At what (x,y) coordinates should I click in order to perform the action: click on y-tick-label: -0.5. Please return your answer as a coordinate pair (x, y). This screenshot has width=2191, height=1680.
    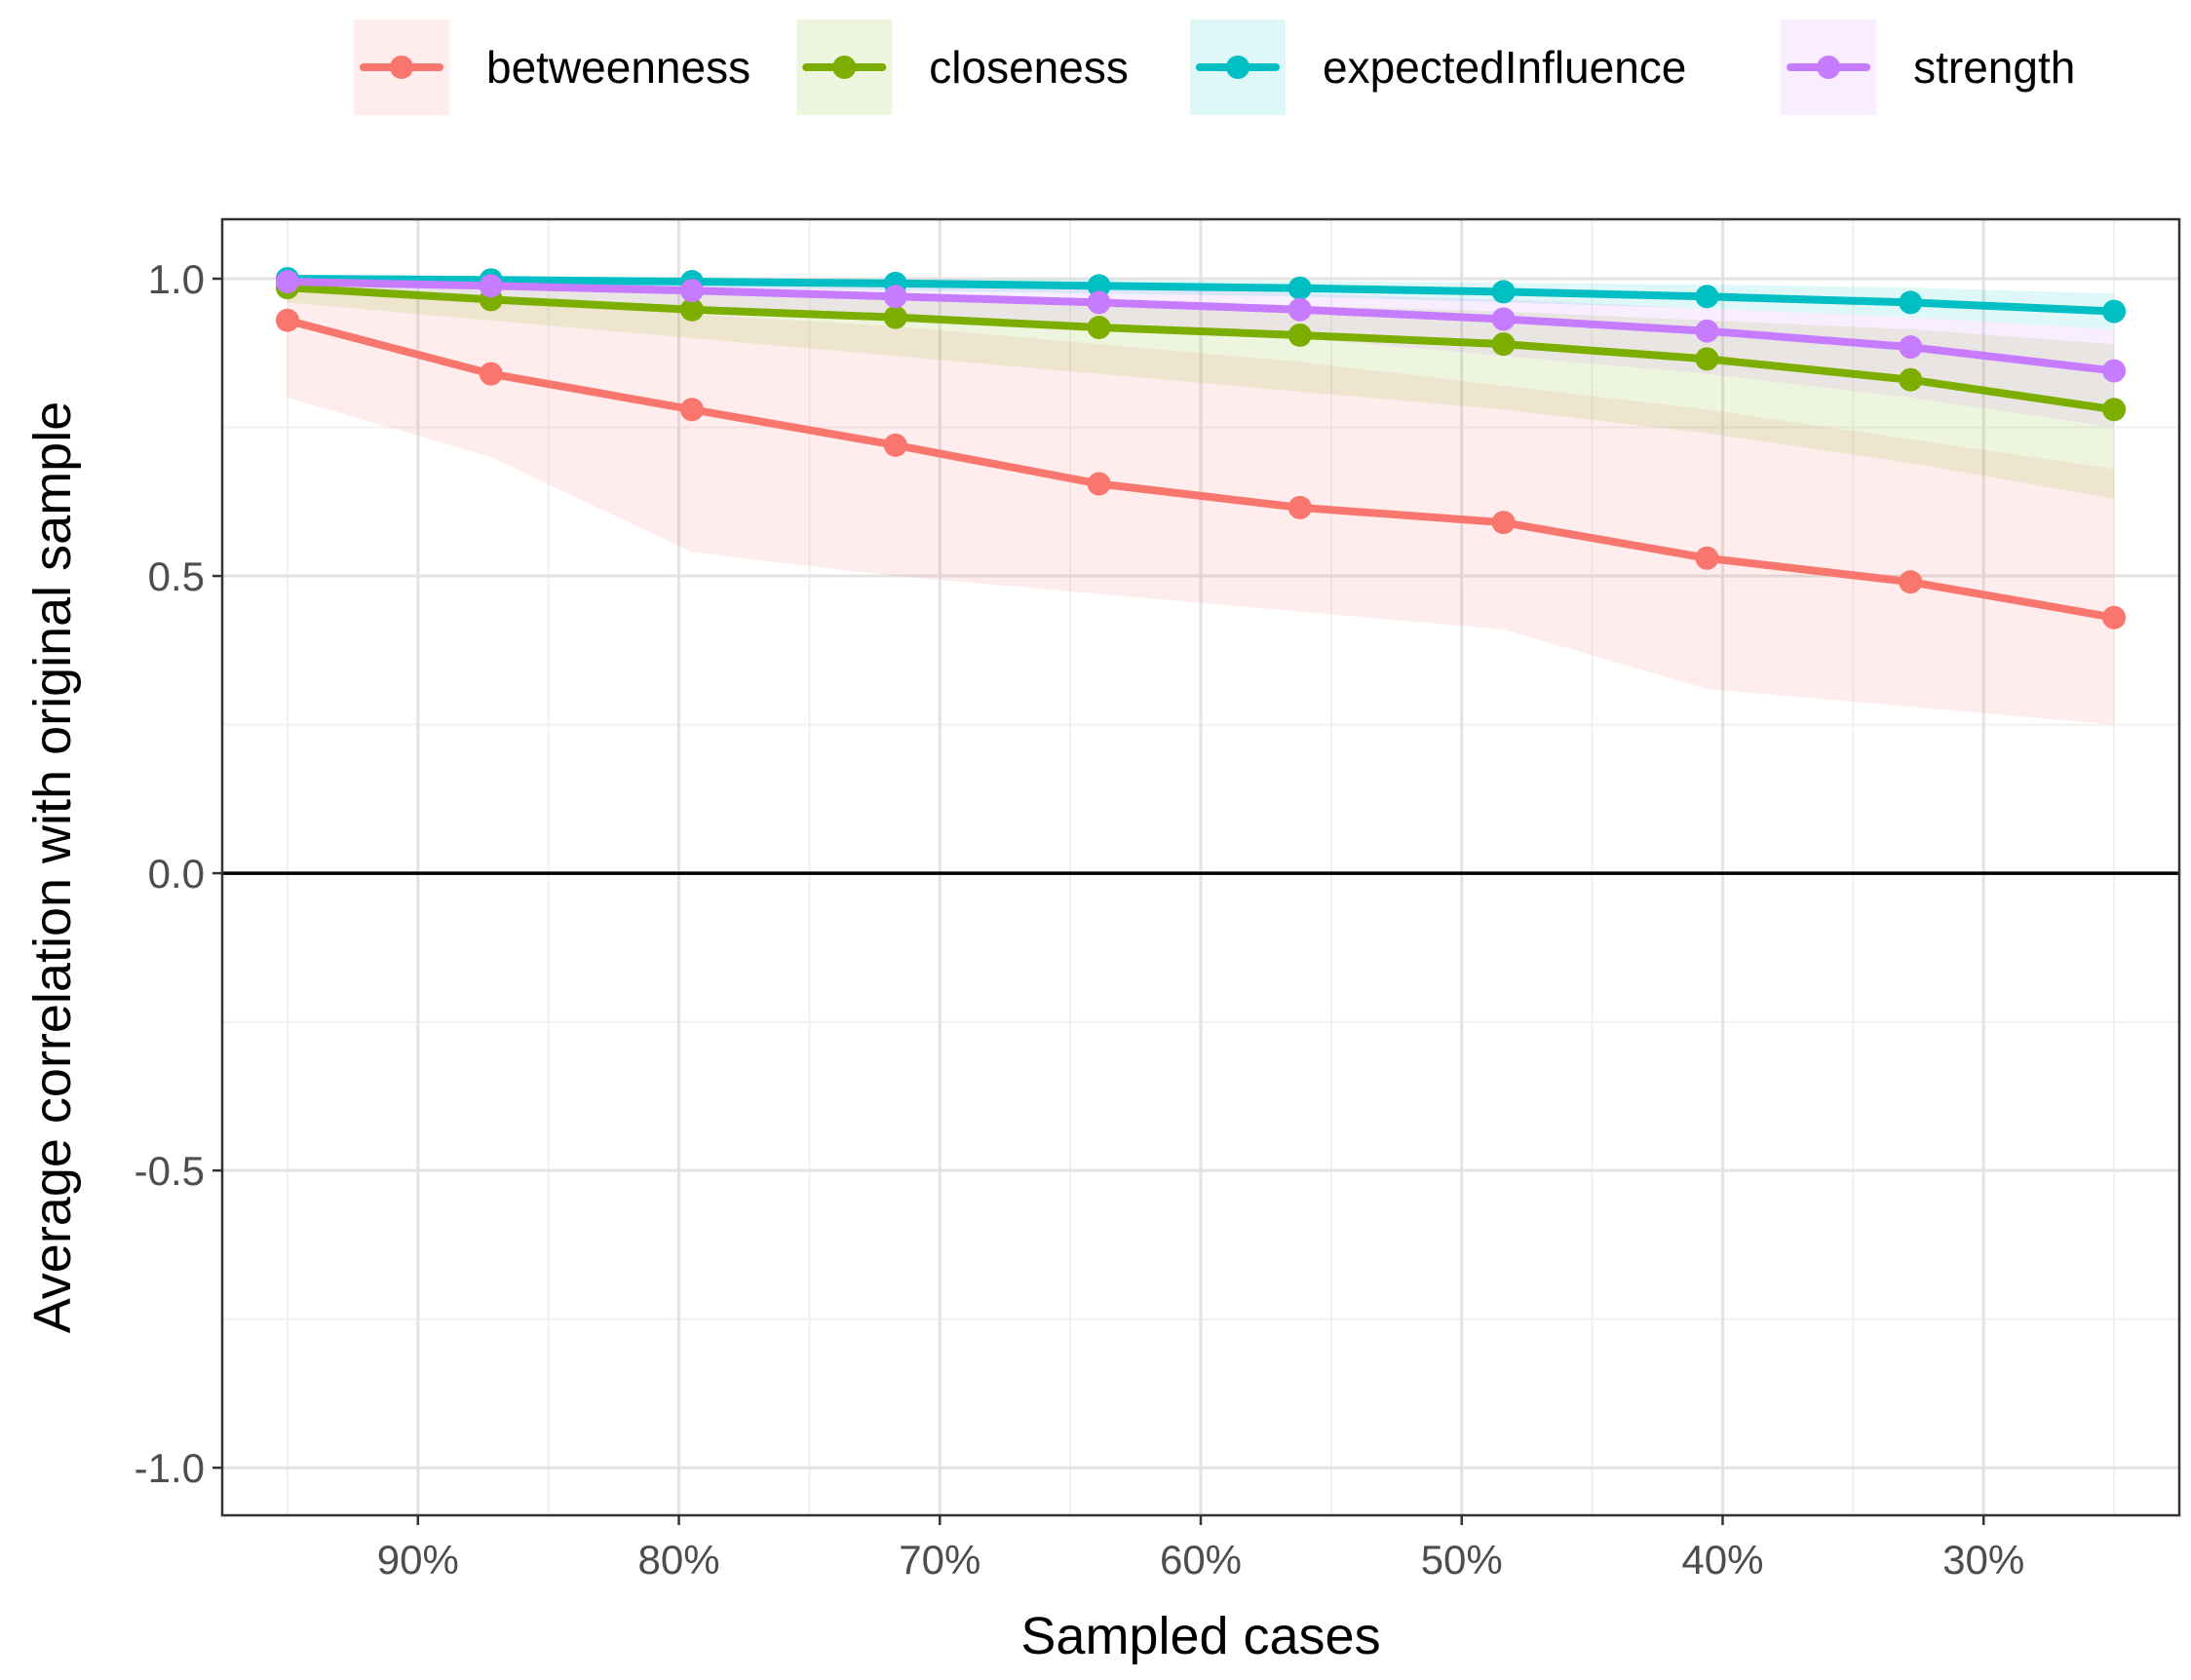
    Looking at the image, I should click on (170, 1171).